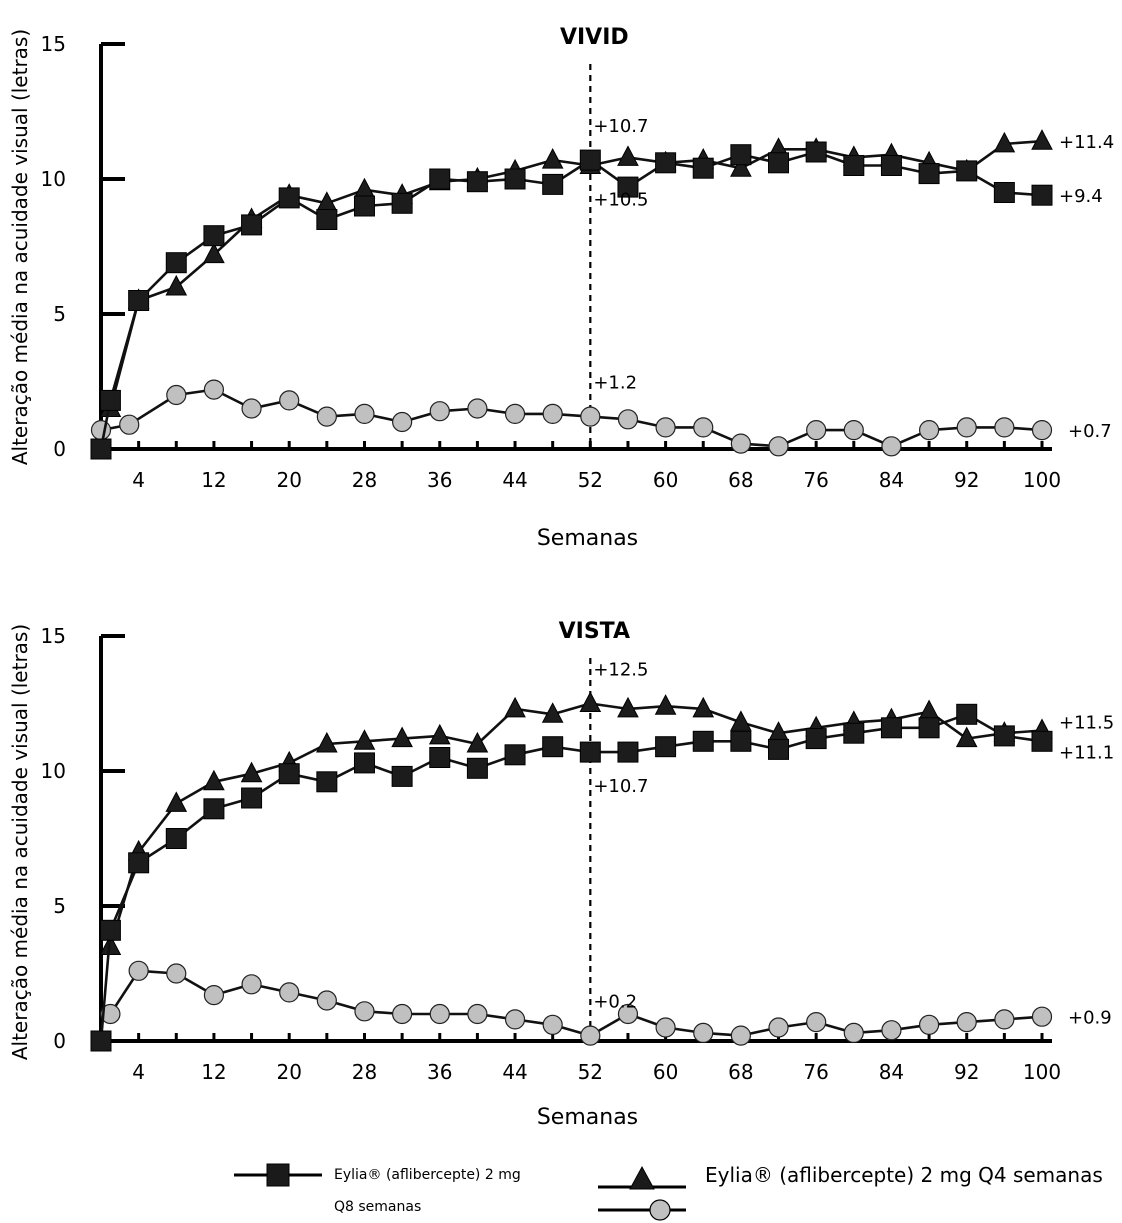  Describe the element at coordinates (439, 480) in the screenshot. I see `vivid-x-tick-label: 36` at that location.